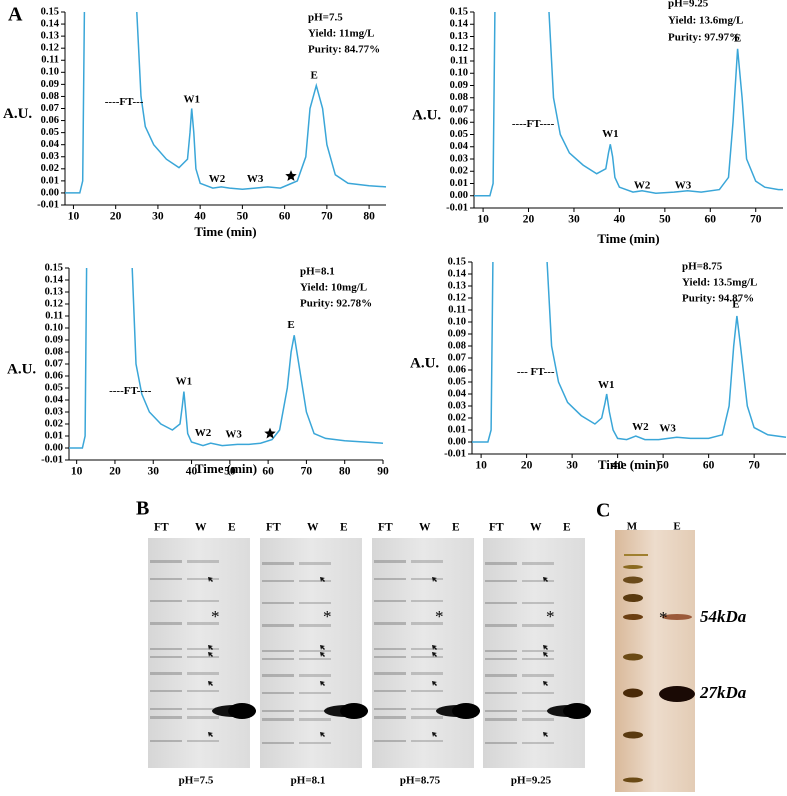 Image resolution: width=787 pixels, height=796 pixels. Describe the element at coordinates (226, 468) in the screenshot. I see `x-axis-label: Time (min)` at that location.